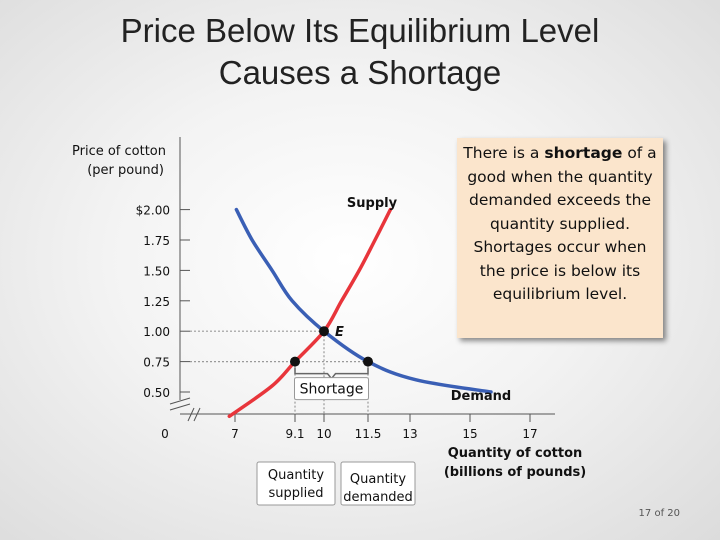 The width and height of the screenshot is (720, 540). I want to click on shortage-bracket, so click(331, 373).